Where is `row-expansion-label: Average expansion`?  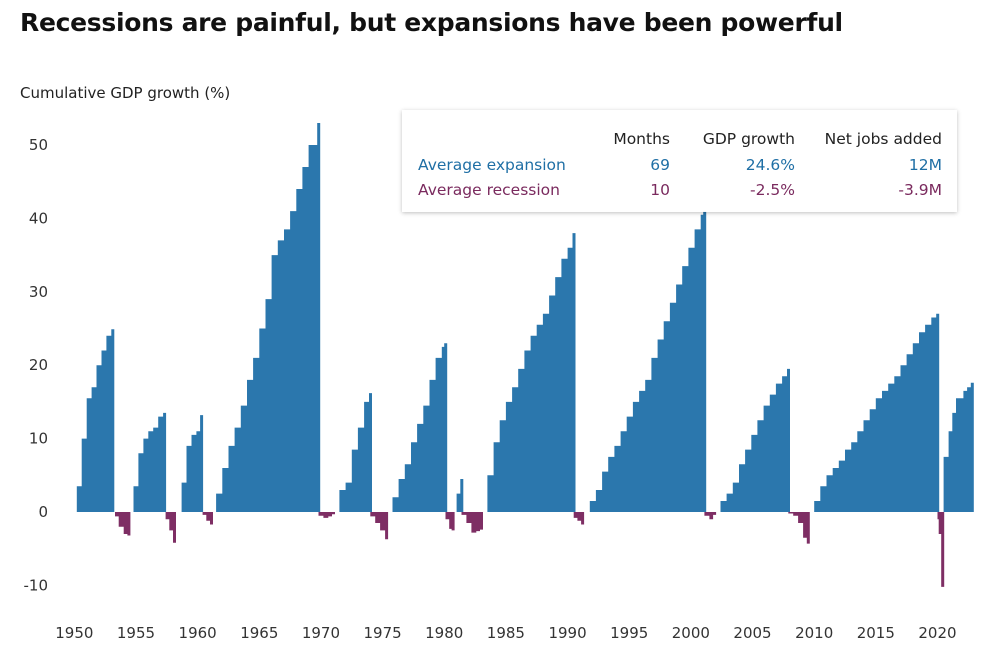 row-expansion-label: Average expansion is located at coordinates (492, 165).